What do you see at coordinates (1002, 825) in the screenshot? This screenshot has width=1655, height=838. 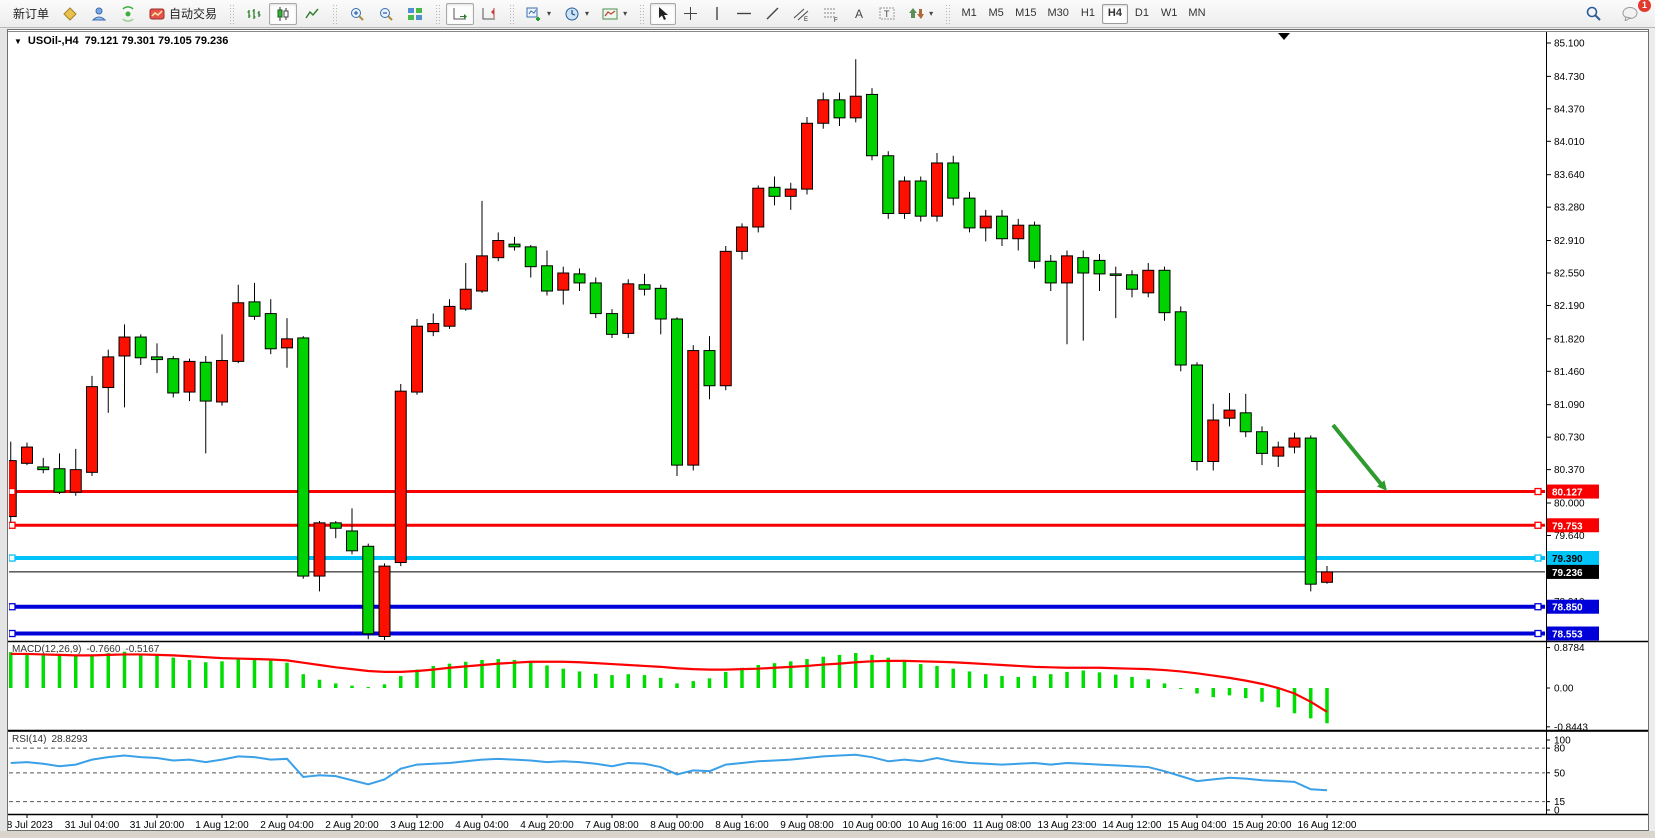 I see `svg-text: 11 Aug 08:00` at bounding box center [1002, 825].